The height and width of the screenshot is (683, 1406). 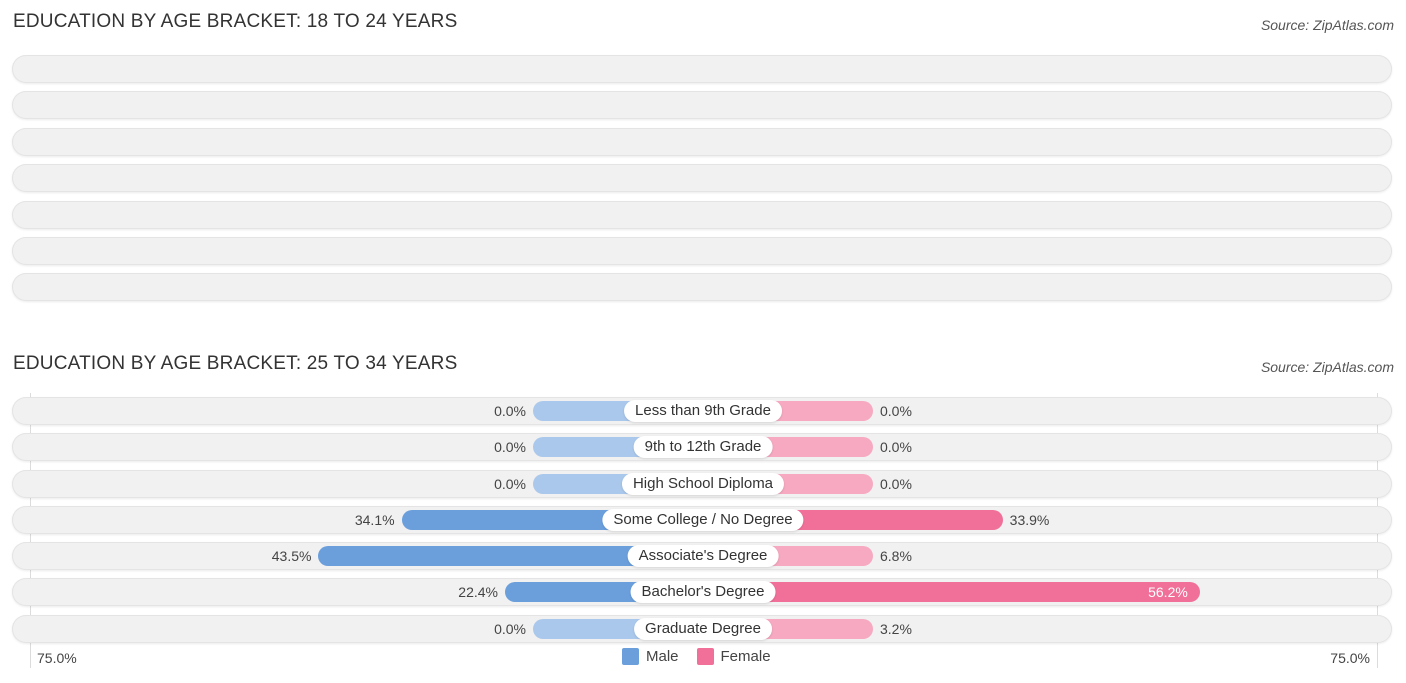 I want to click on axis-left-label: 75.0%, so click(x=57, y=658).